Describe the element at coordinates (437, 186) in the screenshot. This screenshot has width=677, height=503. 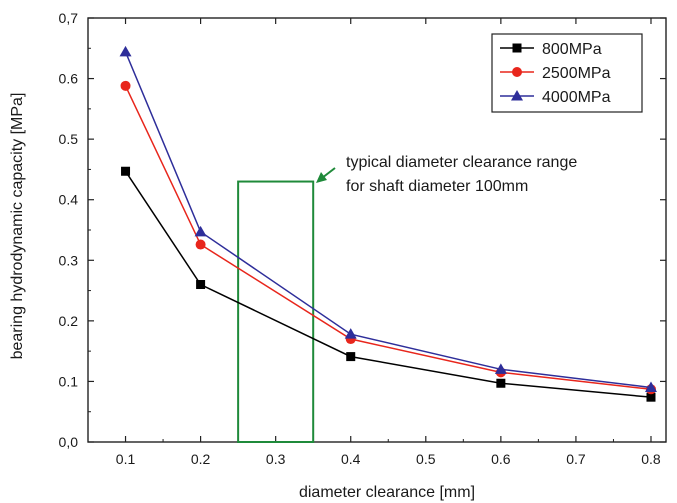
I see `annotation-text-line: for shaft diameter 100mm` at that location.